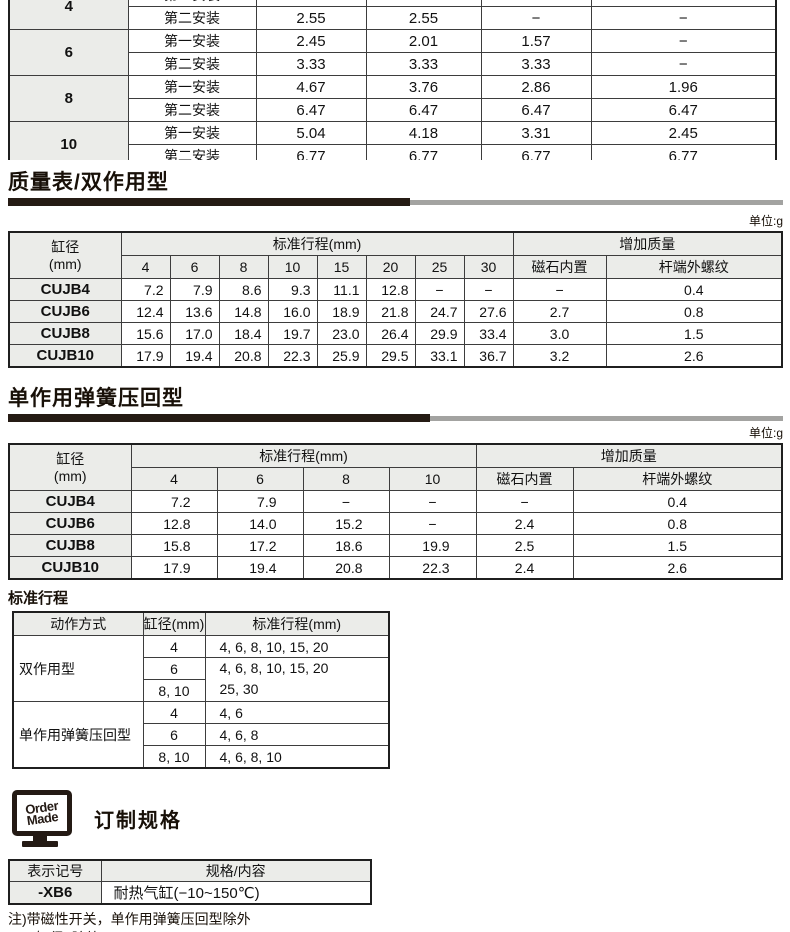 This screenshot has height=932, width=790. Describe the element at coordinates (536, 87) in the screenshot. I see `cell-value: 2.86` at that location.